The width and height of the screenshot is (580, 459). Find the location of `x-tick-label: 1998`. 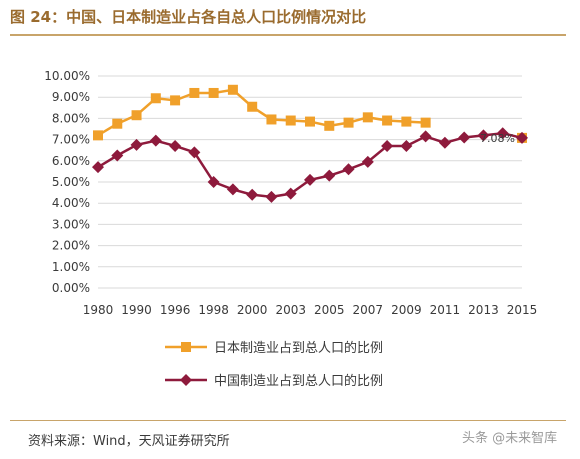

x-tick-label: 1998 is located at coordinates (213, 310).